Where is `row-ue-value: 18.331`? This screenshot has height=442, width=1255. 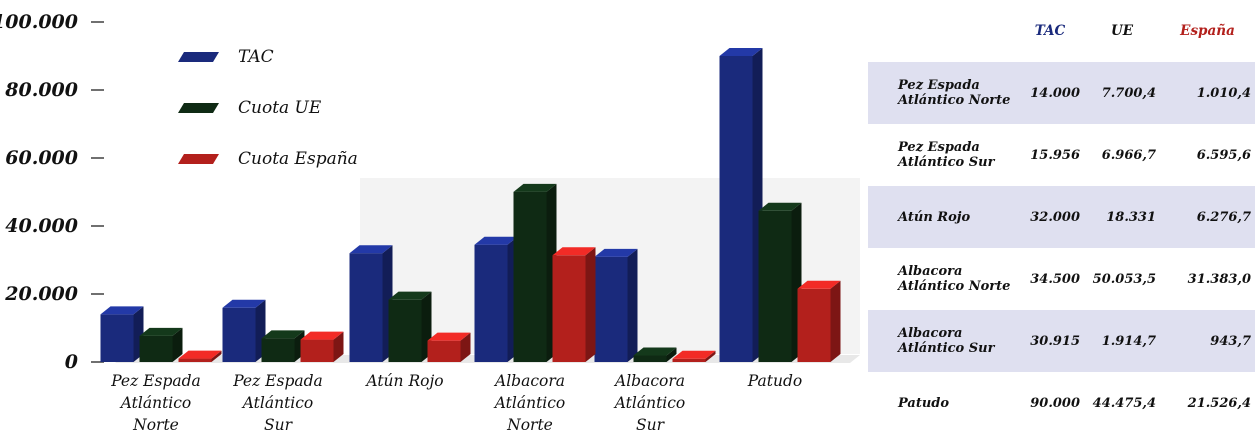 row-ue-value: 18.331 is located at coordinates (1122, 217).